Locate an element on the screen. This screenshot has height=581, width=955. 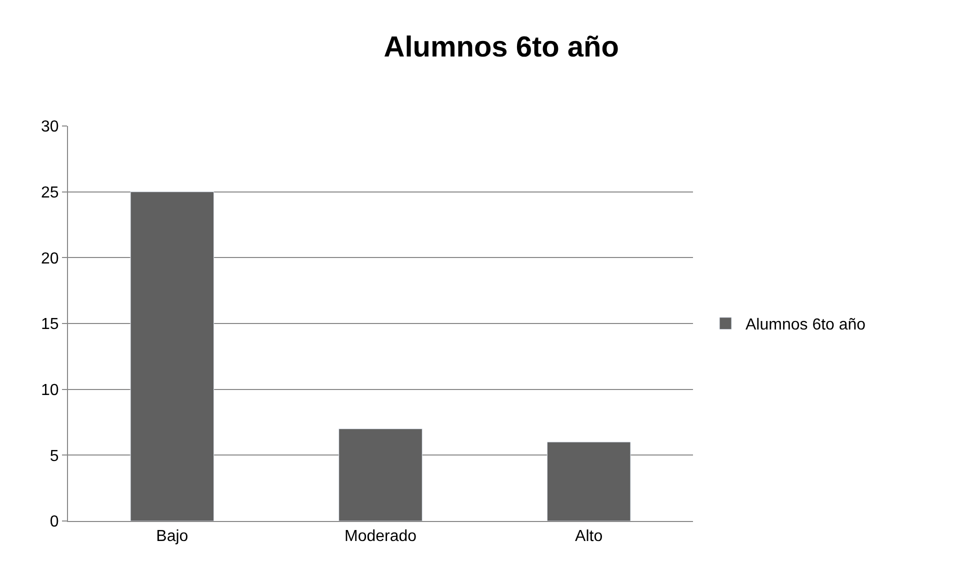
x-tick-label: Alto is located at coordinates (589, 537).